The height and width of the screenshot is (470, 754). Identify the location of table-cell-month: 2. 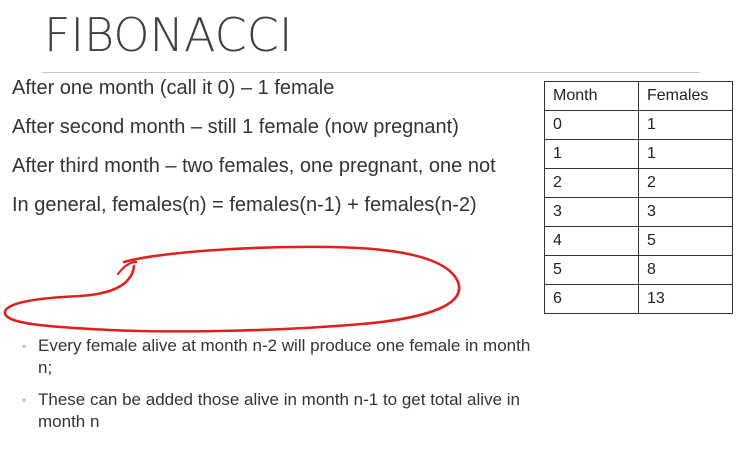
(591, 183).